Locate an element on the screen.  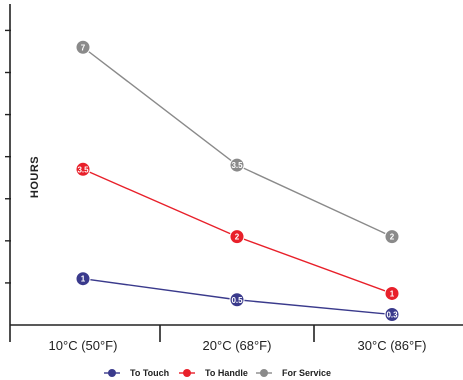
data-point-label: 0.3 is located at coordinates (392, 314).